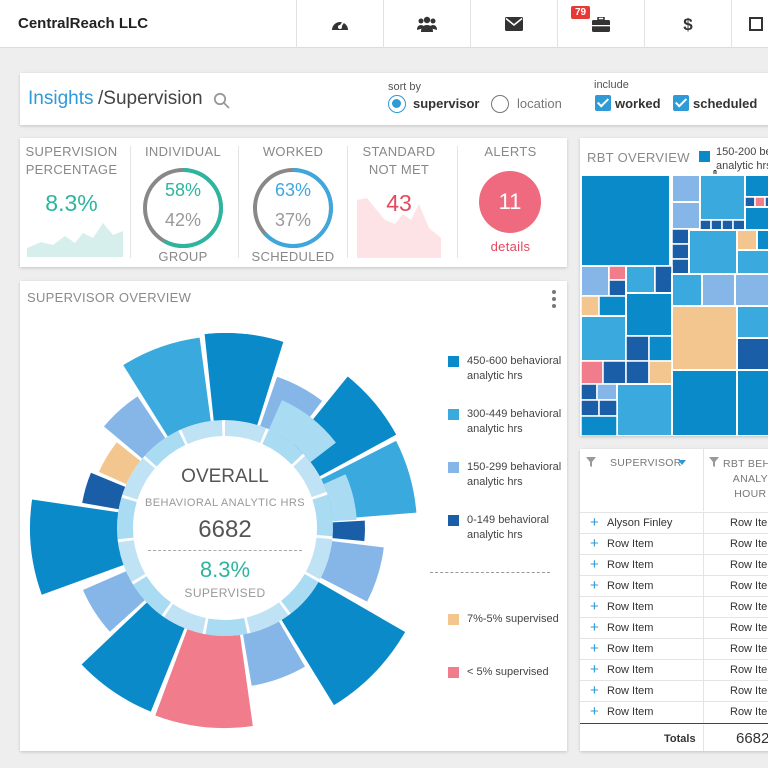 The width and height of the screenshot is (768, 768). Describe the element at coordinates (293, 208) in the screenshot. I see `worked-ring` at that location.